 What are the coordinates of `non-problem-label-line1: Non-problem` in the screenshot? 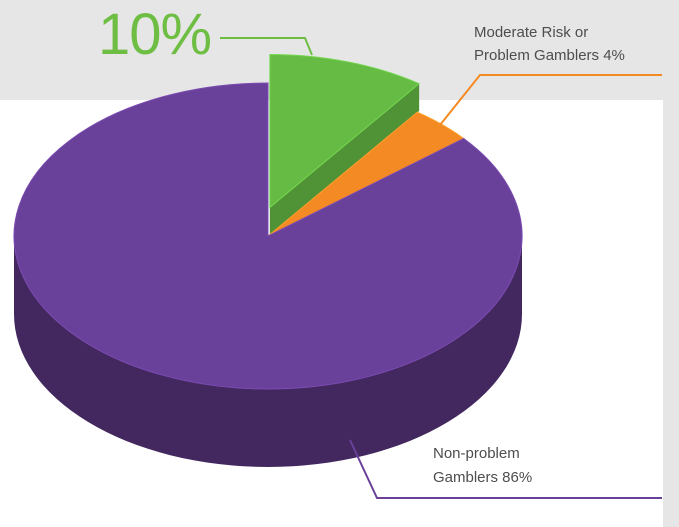 It's located at (476, 453).